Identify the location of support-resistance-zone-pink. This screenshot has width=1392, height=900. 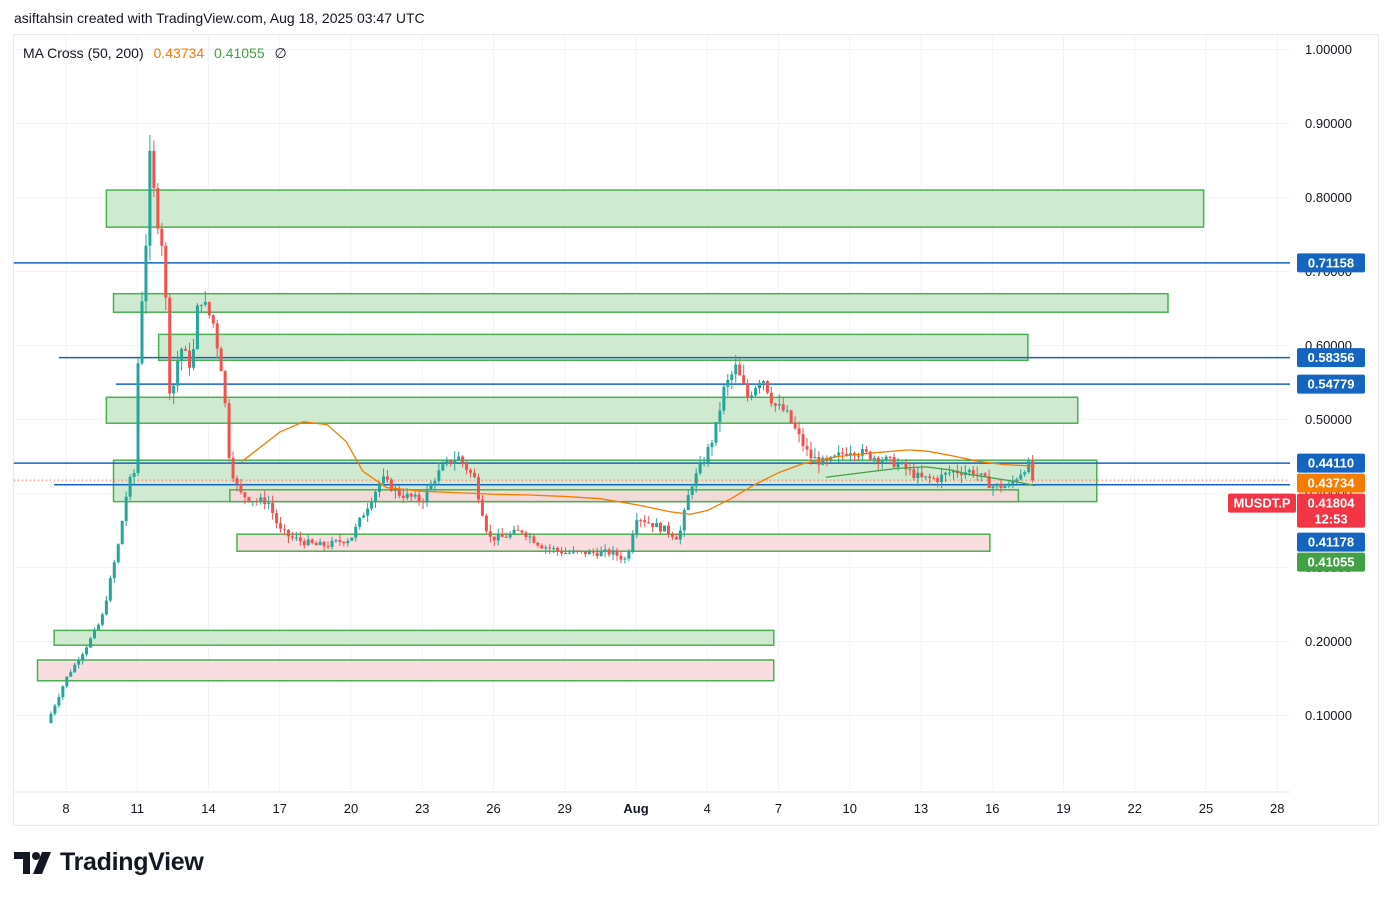
(624, 496).